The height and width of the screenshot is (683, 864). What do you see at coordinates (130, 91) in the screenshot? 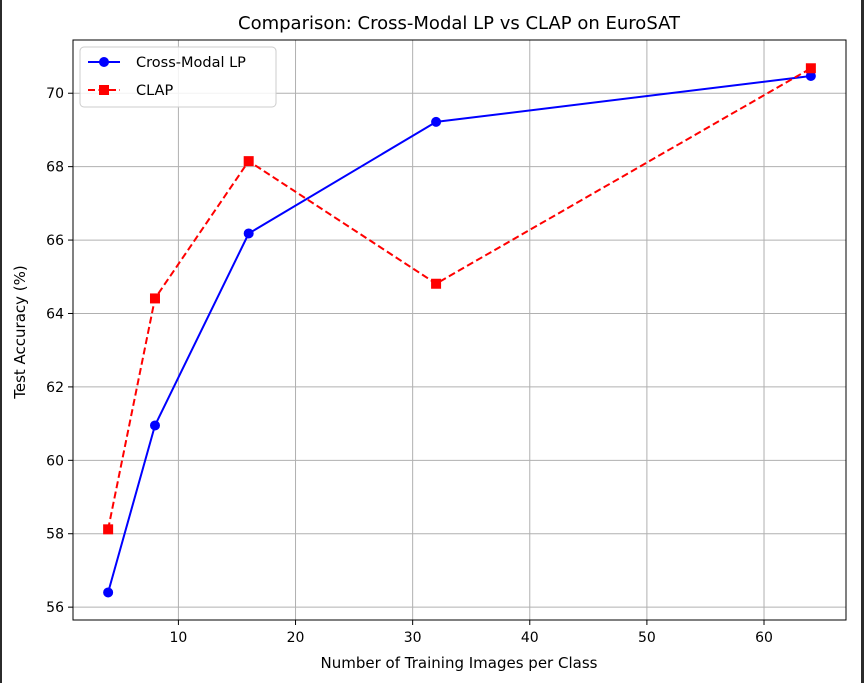
I see `legend-item: CLAP` at bounding box center [130, 91].